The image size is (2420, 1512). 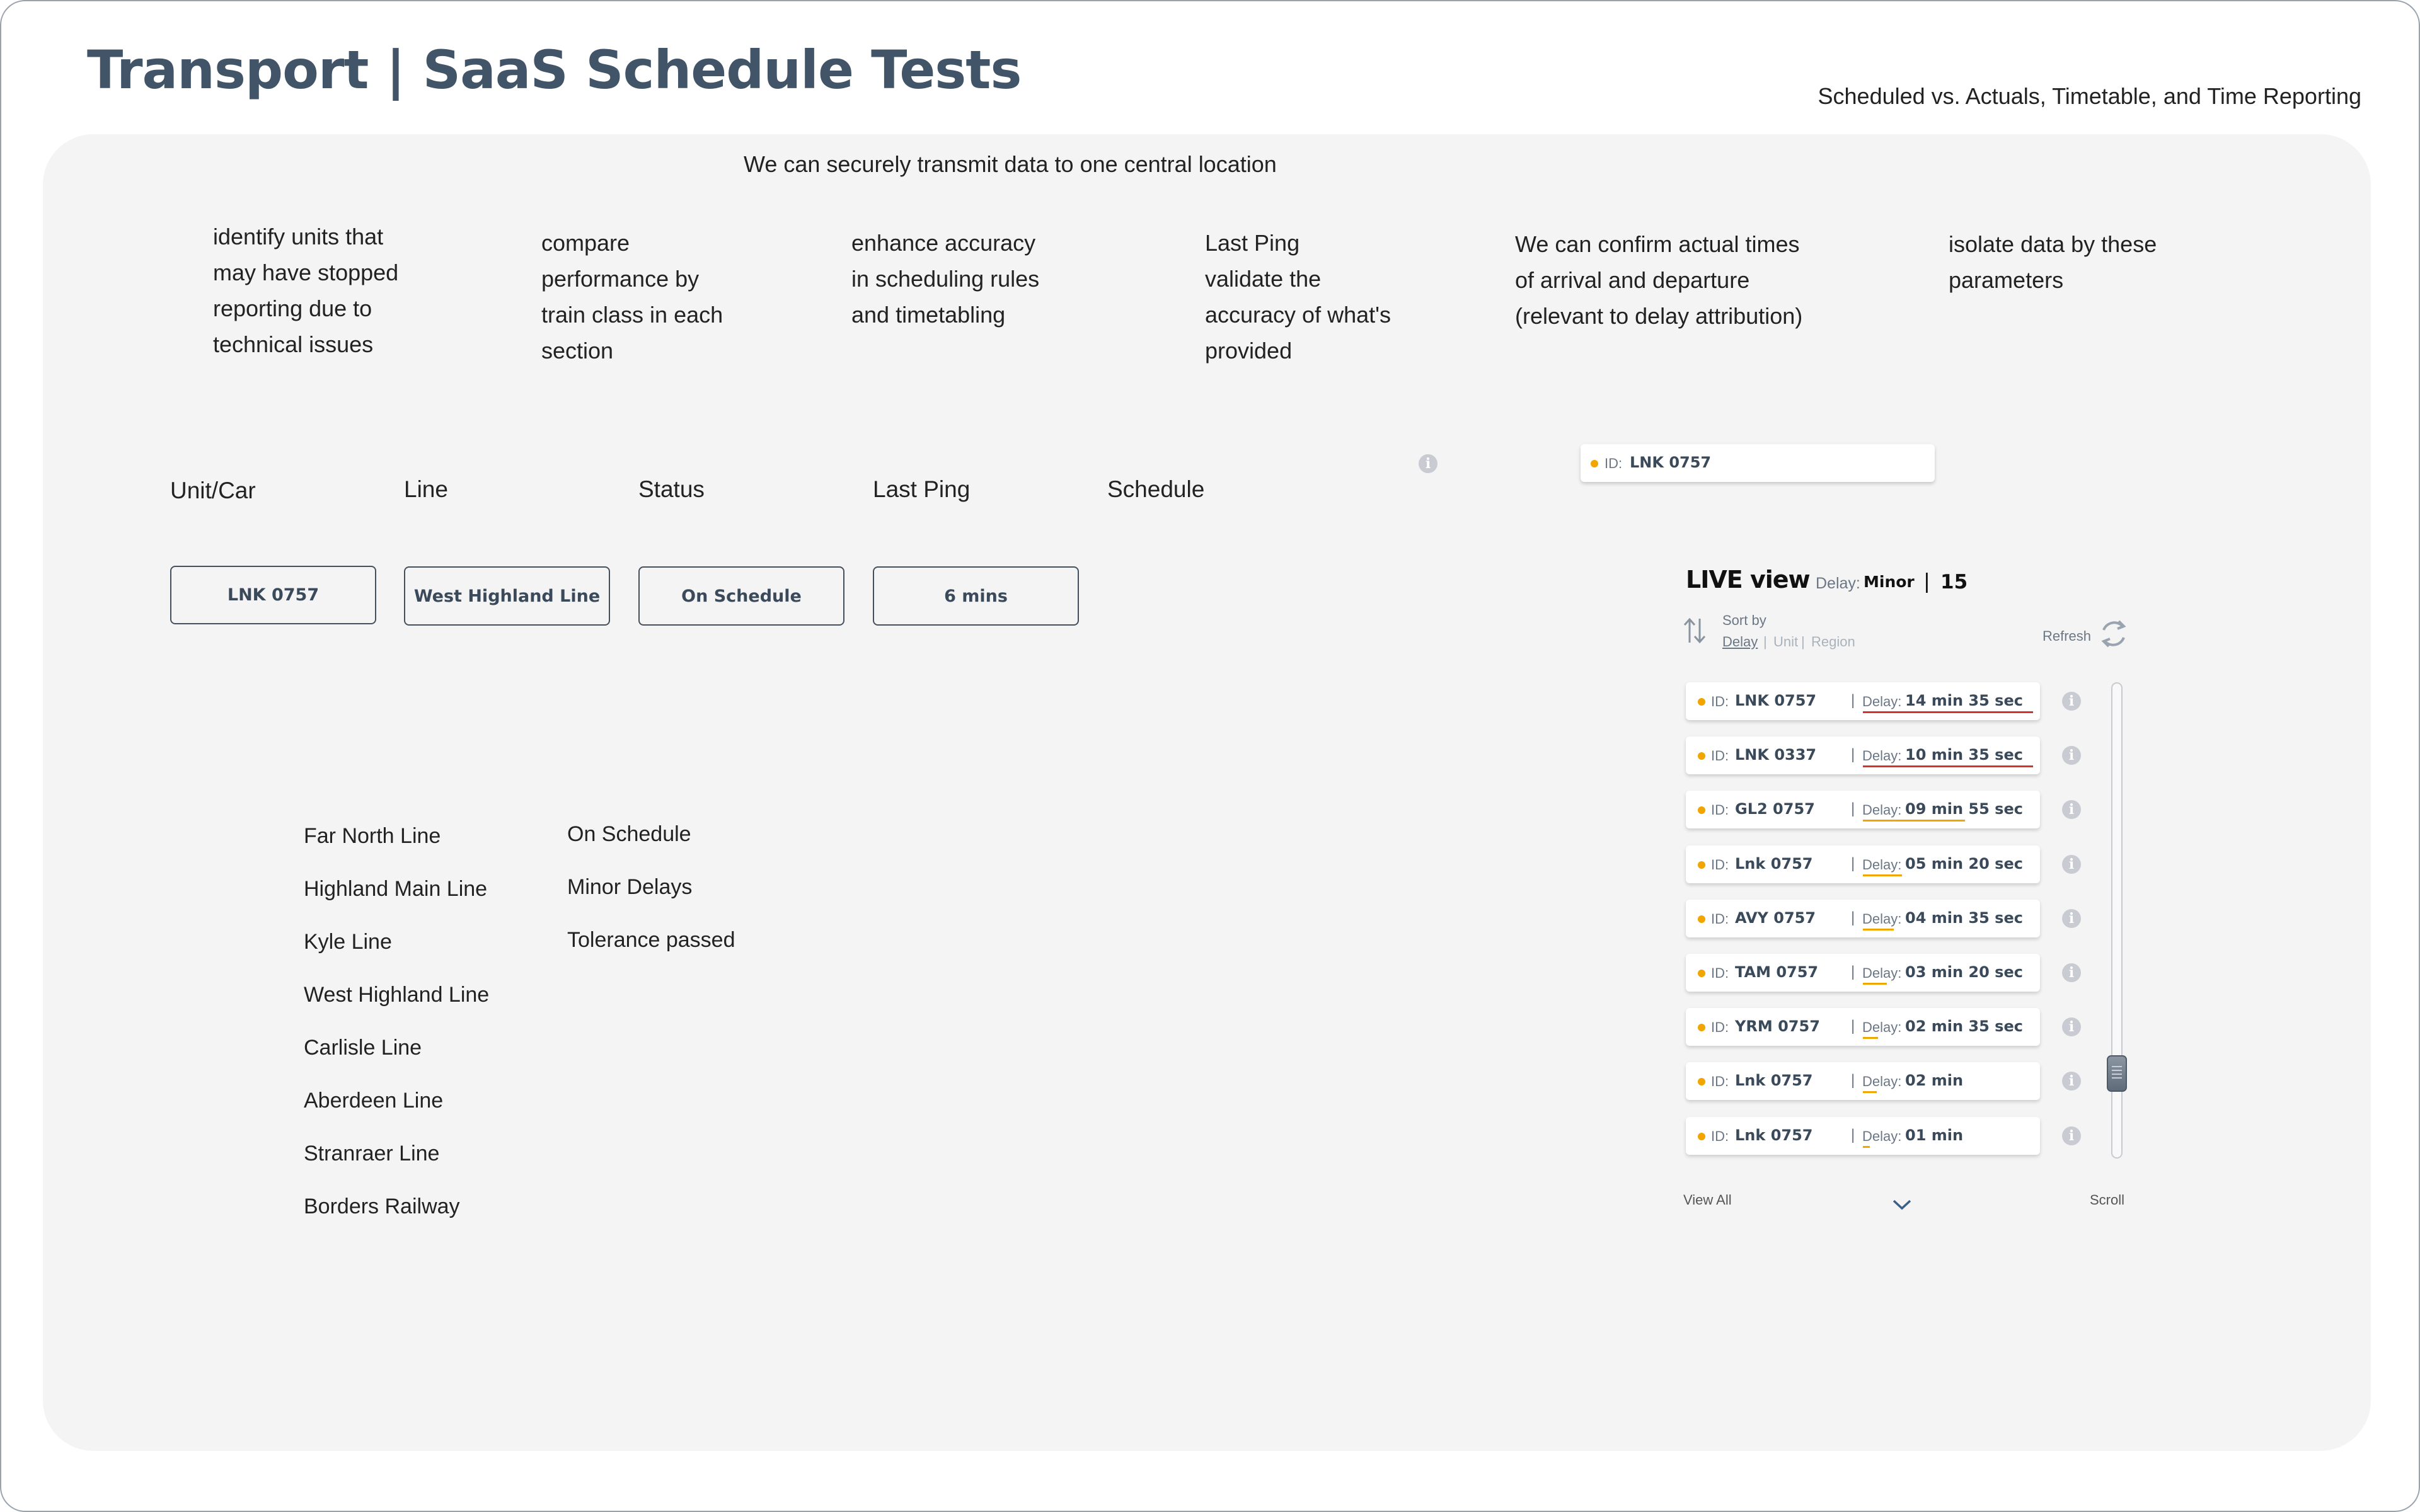 What do you see at coordinates (2117, 1073) in the screenshot?
I see `scrollbar-thumb` at bounding box center [2117, 1073].